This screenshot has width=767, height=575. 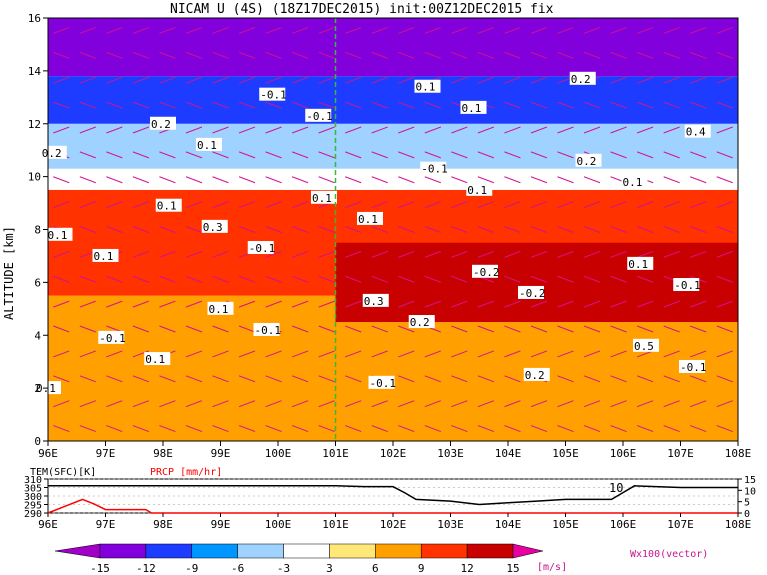 I want to click on surface-longitude-tick-label-12: 108E, so click(x=738, y=524).